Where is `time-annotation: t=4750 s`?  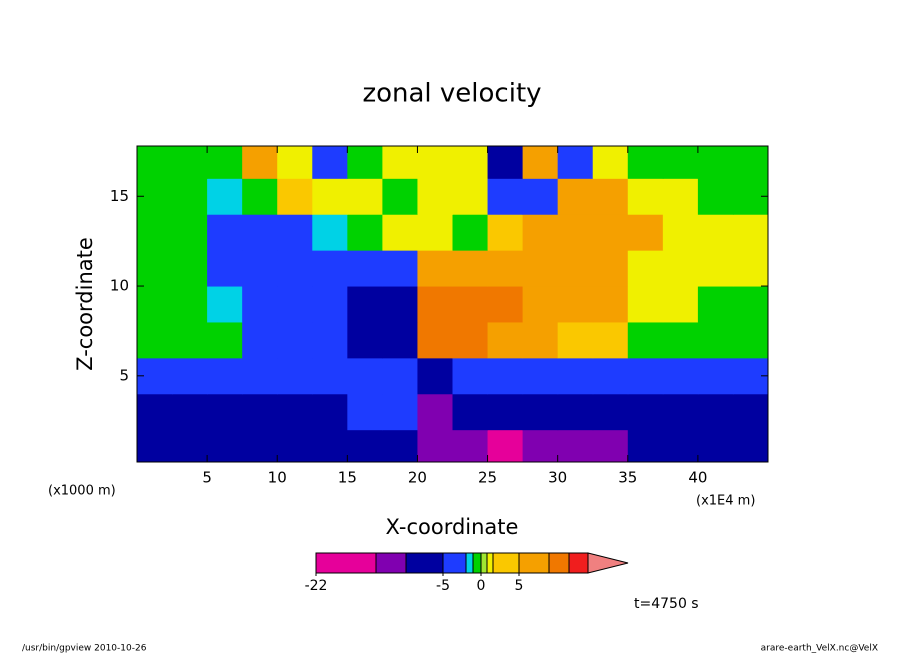 time-annotation: t=4750 s is located at coordinates (666, 604).